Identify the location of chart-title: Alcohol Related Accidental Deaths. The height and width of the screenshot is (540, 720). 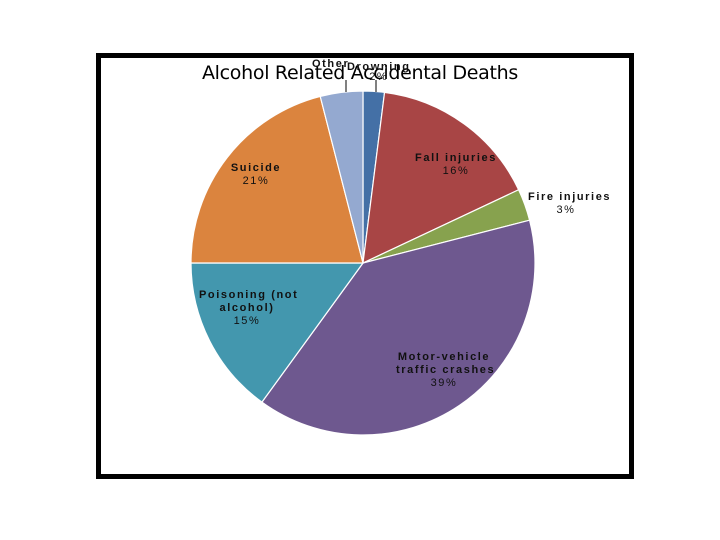
(360, 73).